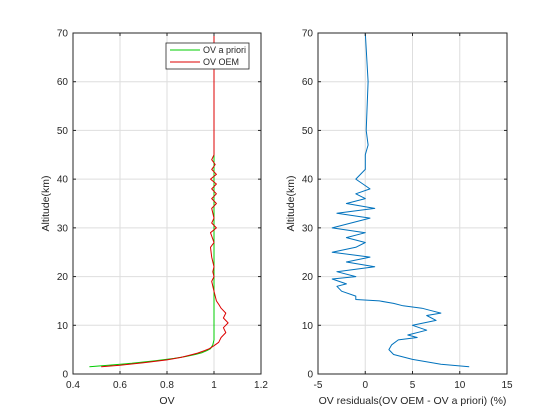 Image resolution: width=560 pixels, height=420 pixels. I want to click on x-tick-label: 1, so click(214, 385).